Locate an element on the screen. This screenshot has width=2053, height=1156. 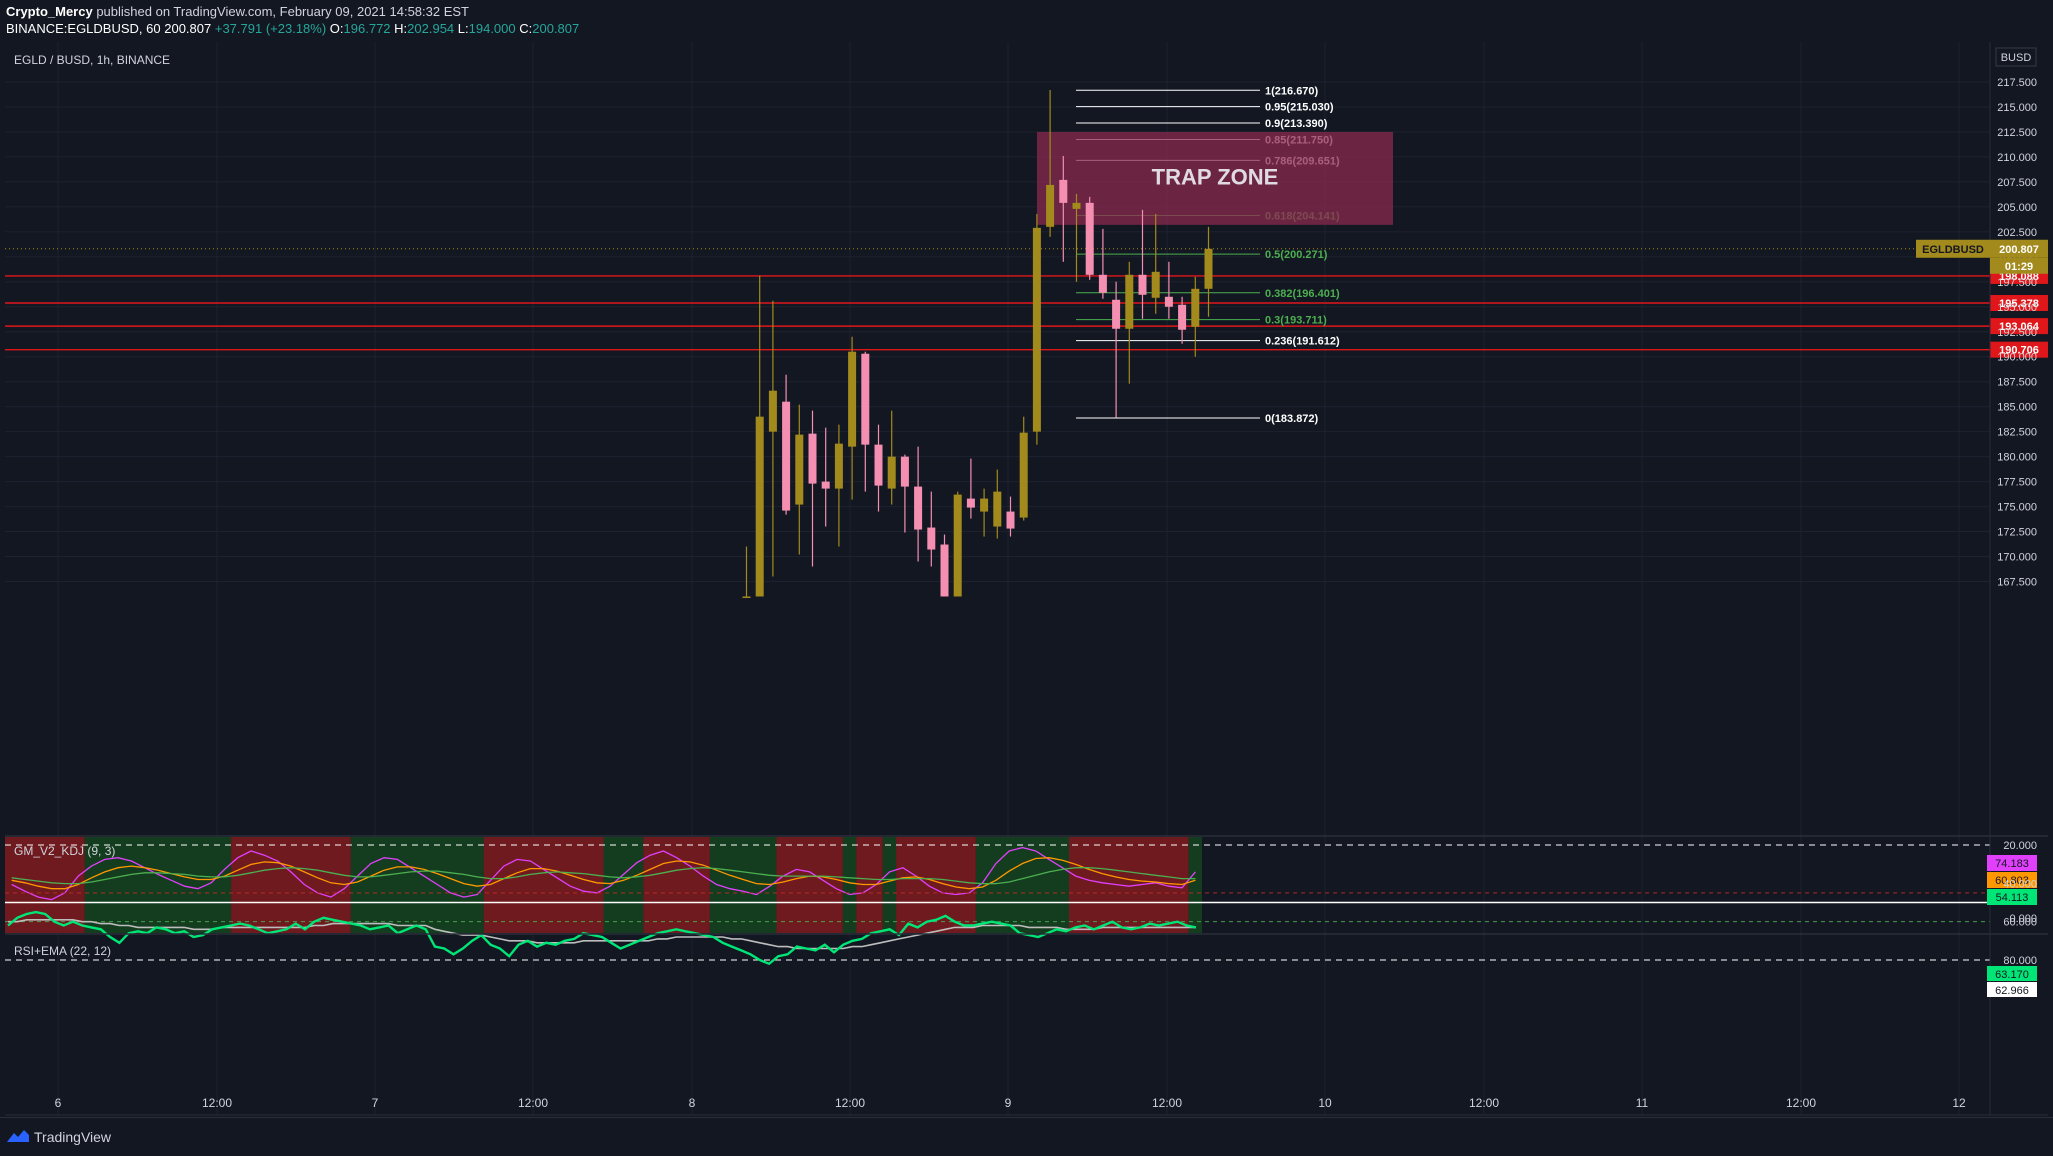
author-name: Crypto_Mercy is located at coordinates (49, 11).